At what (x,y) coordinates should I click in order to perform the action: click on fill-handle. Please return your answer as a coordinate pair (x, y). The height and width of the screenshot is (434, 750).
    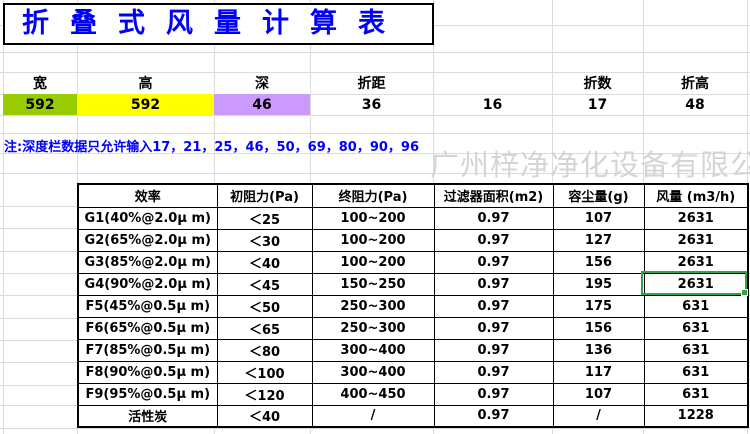
    Looking at the image, I should click on (744, 292).